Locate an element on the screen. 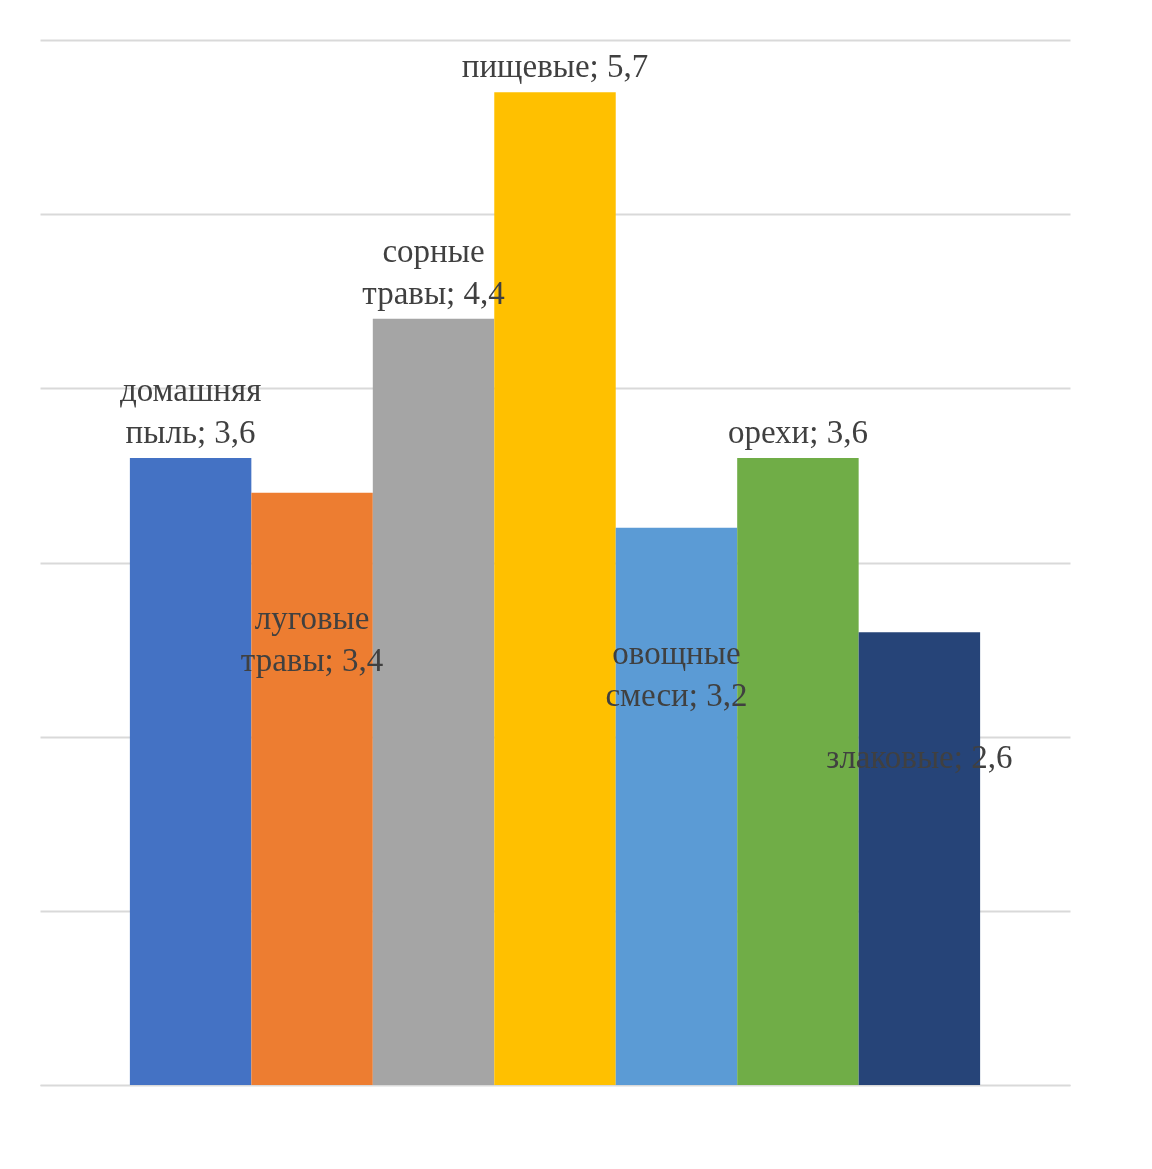 The height and width of the screenshot is (1169, 1152). data-label: пищевые; 5,7 is located at coordinates (555, 66).